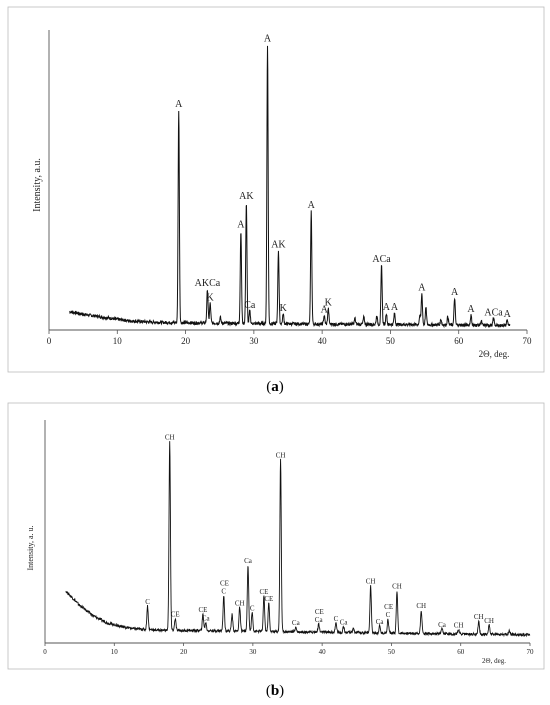  Describe the element at coordinates (528, 341) in the screenshot. I see `x-tick-label-a: 70` at that location.